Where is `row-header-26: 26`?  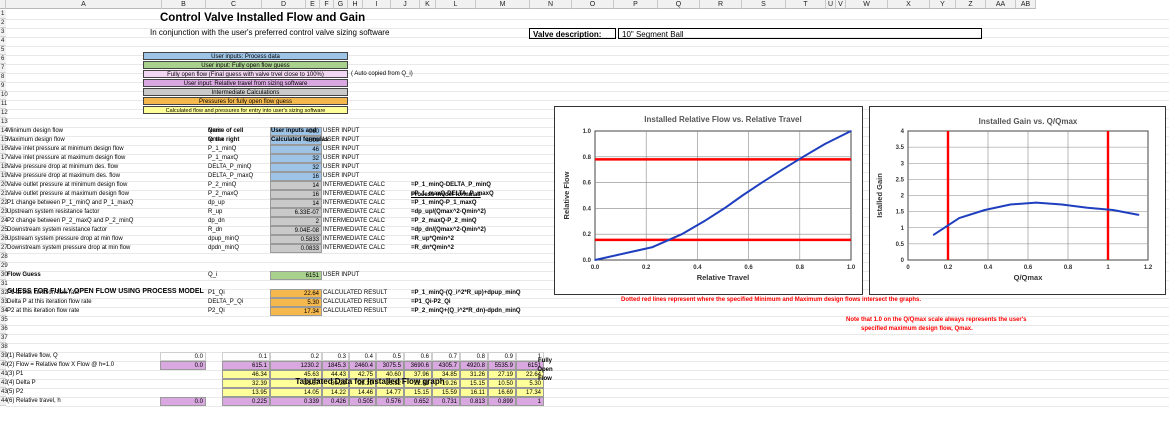
row-header-26: 26 is located at coordinates (4, 239).